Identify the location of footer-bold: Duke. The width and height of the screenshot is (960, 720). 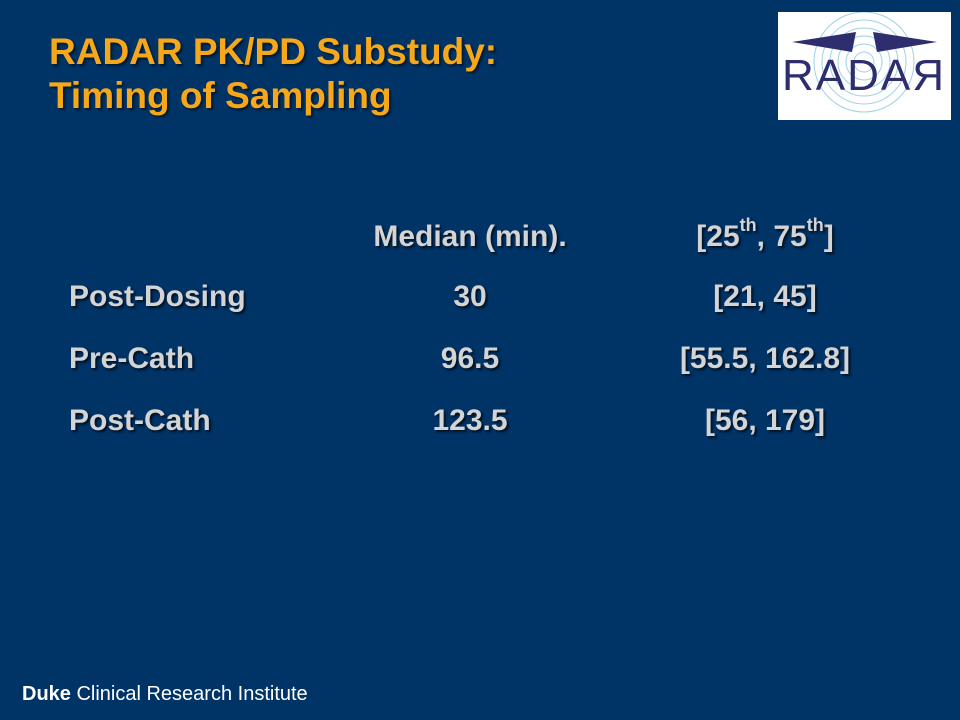
(46, 694).